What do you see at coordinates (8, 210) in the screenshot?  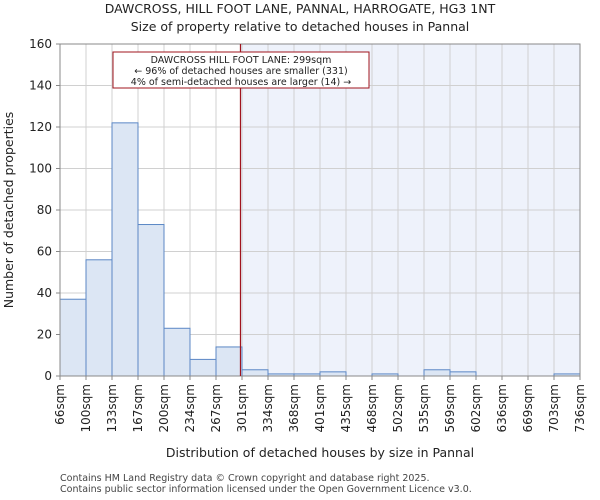 I see `y-axis-label: Number of detached properties` at bounding box center [8, 210].